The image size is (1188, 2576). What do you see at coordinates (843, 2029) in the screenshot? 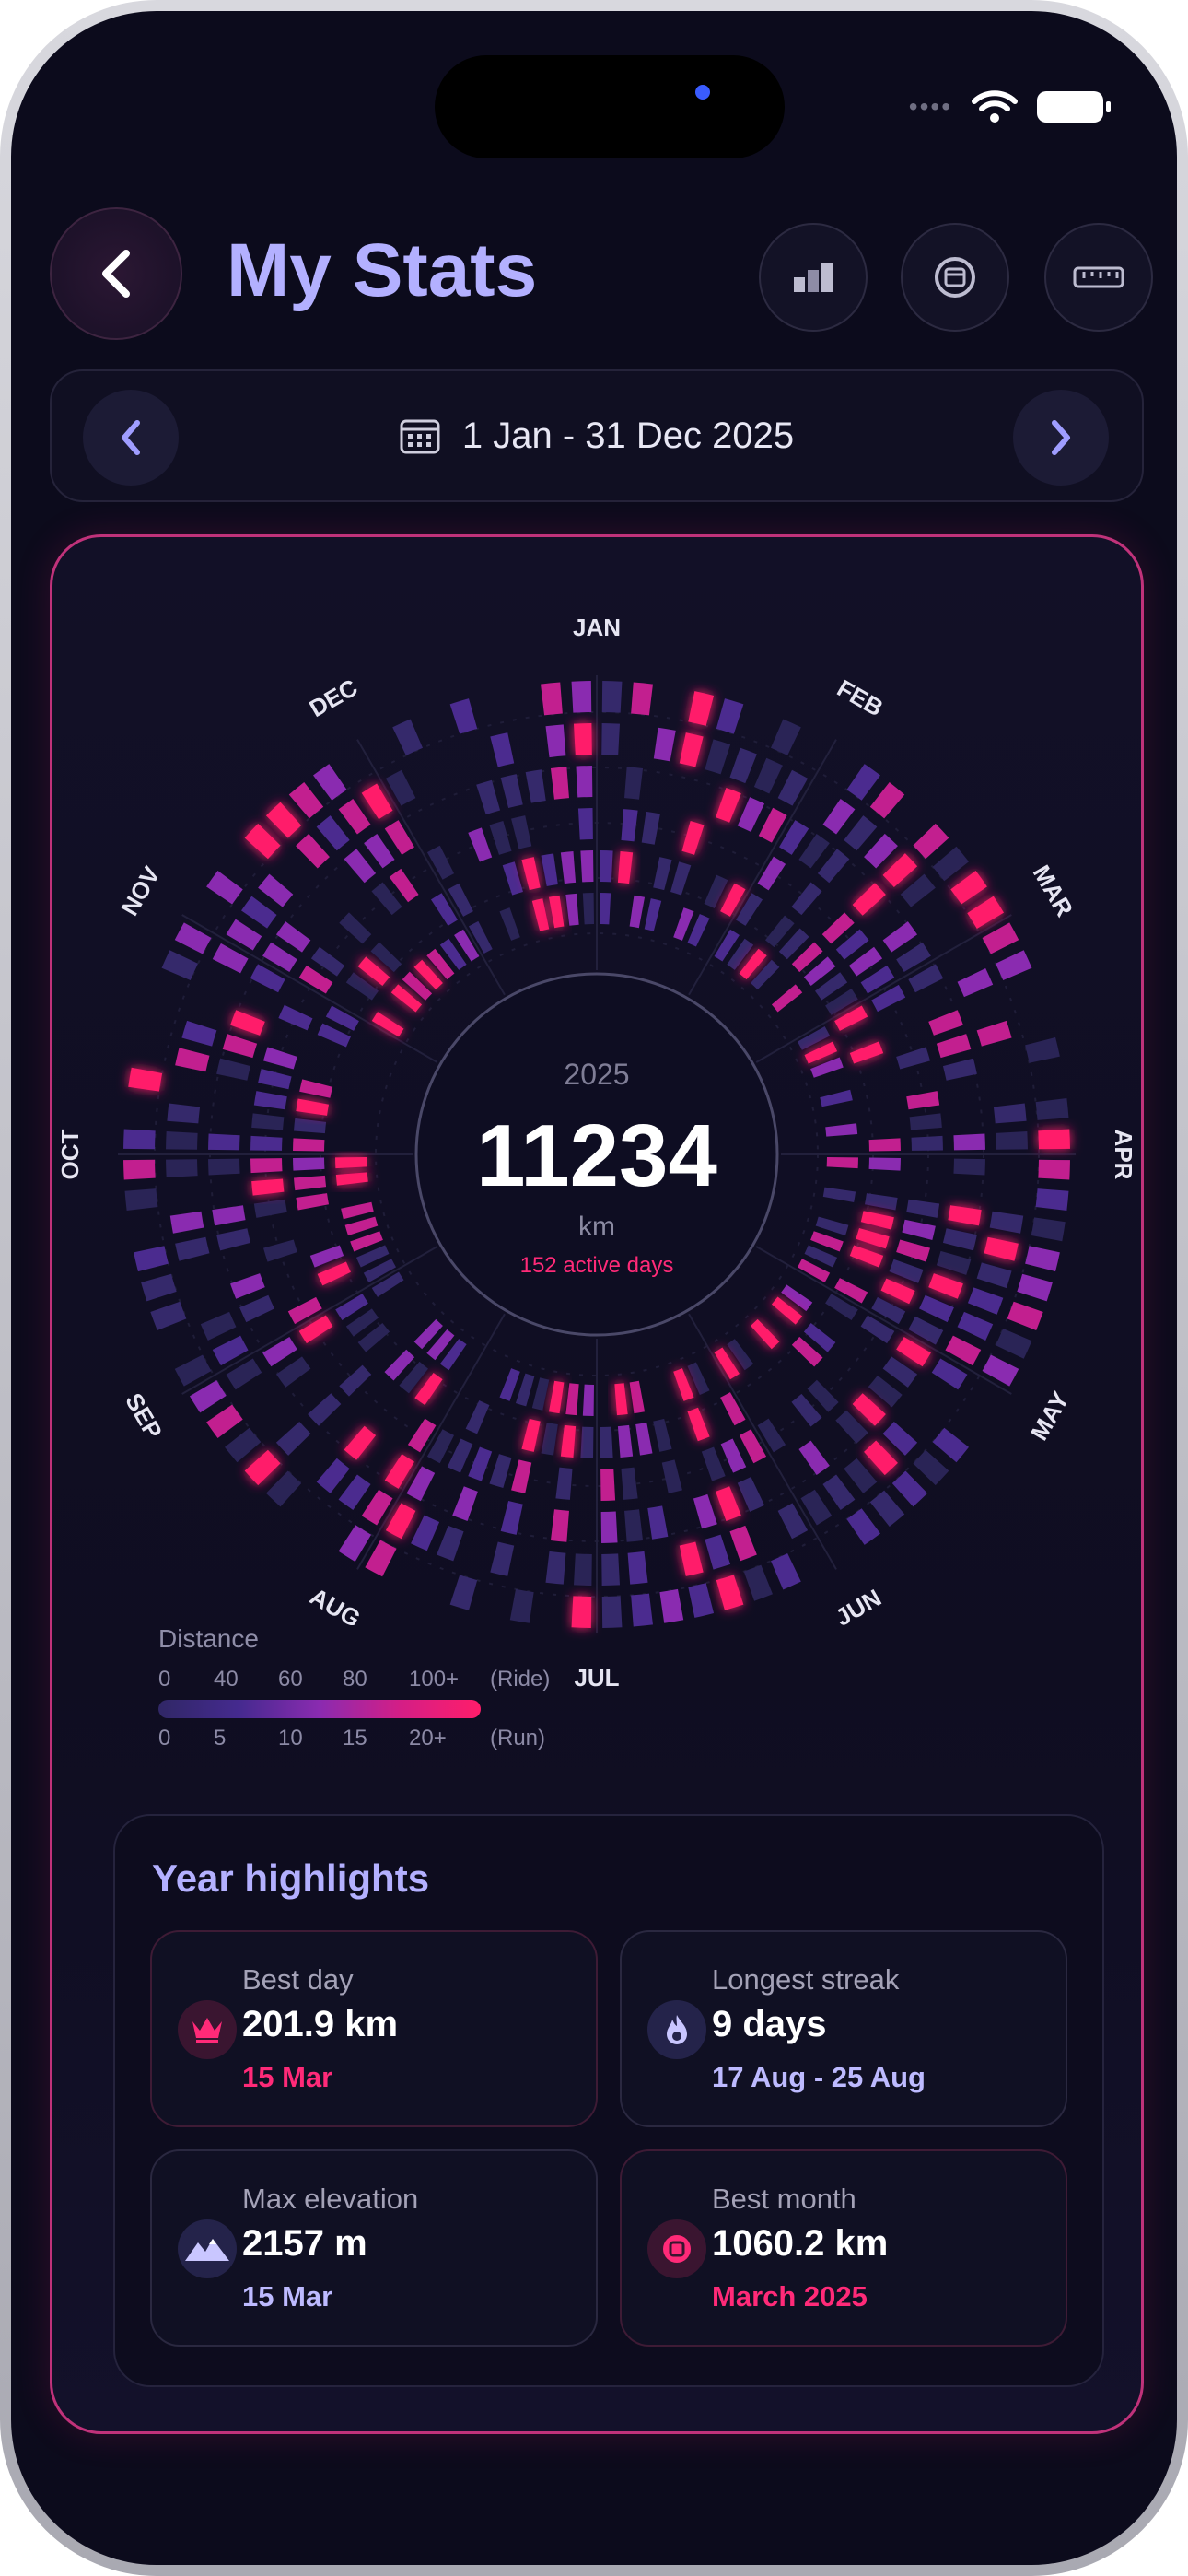
I see `longest-streak-card: Longest streak 9 days 17 Aug - 25 Aug` at bounding box center [843, 2029].